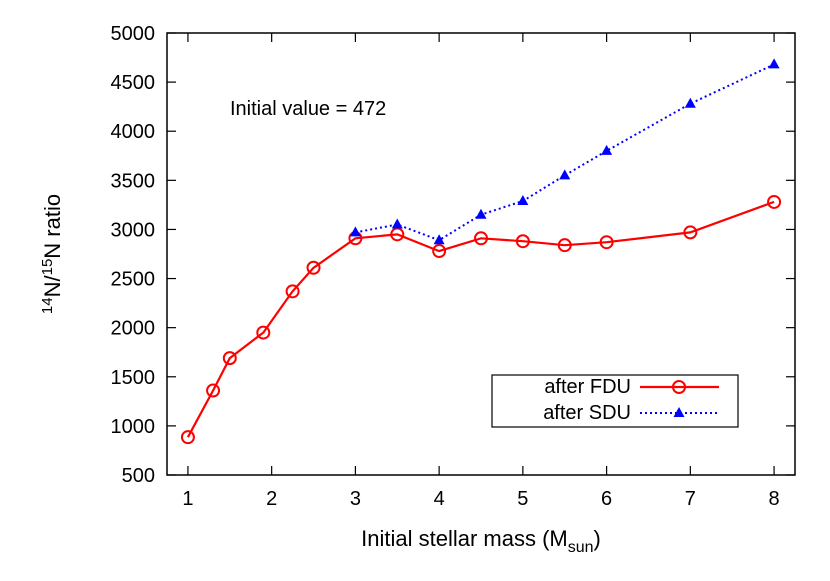  What do you see at coordinates (355, 499) in the screenshot?
I see `x-tick-label: 3` at bounding box center [355, 499].